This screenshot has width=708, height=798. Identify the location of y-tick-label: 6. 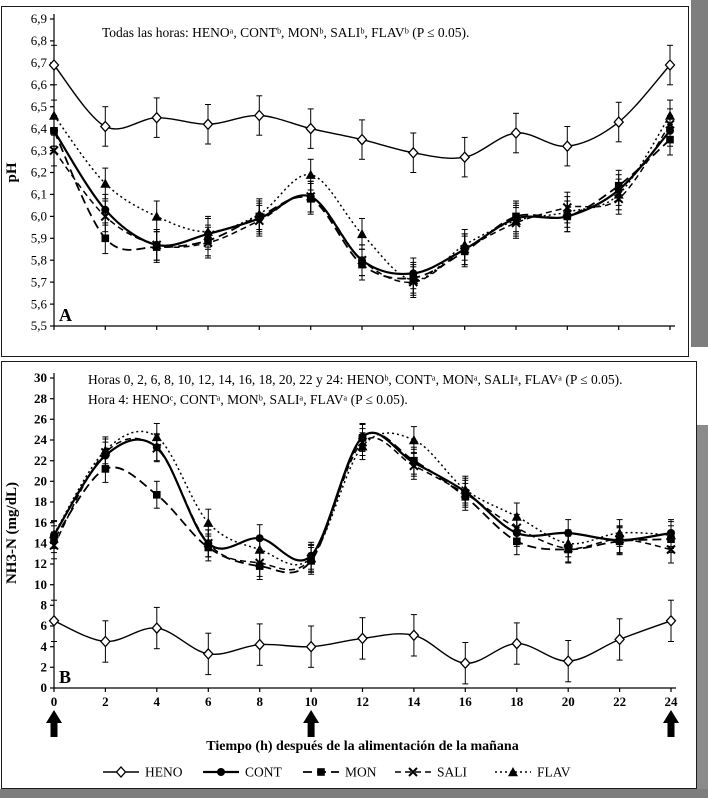
(44, 625).